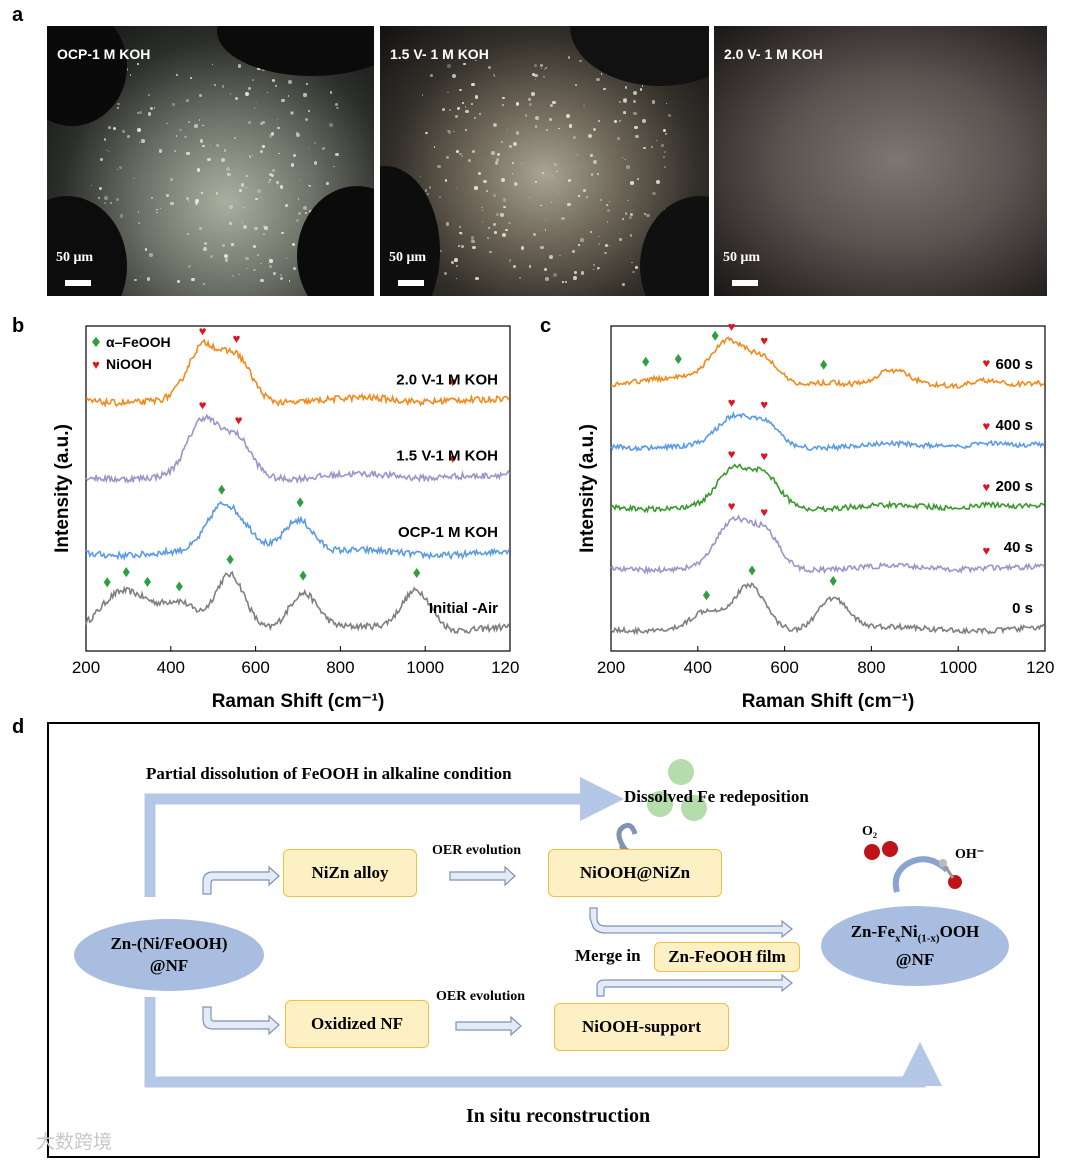 Image resolution: width=1080 pixels, height=1161 pixels. Describe the element at coordinates (641, 1027) in the screenshot. I see `niooh-support-box: NiOOH-support` at that location.